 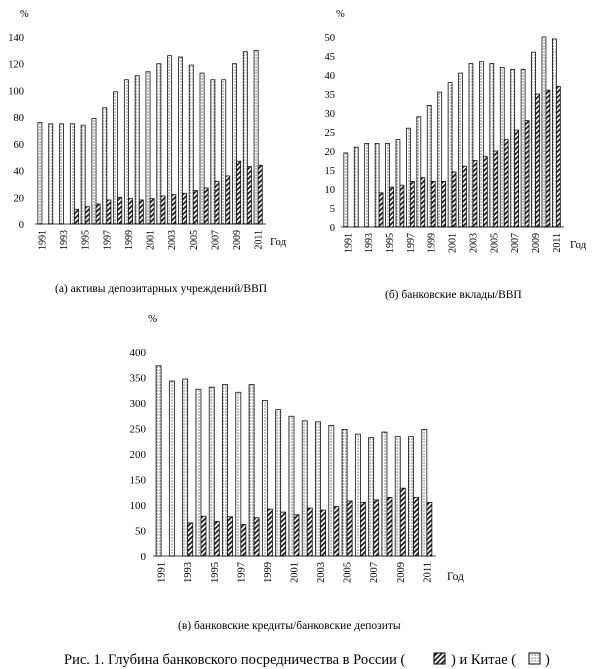 I want to click on y-tick-label: 300, so click(x=138, y=404).